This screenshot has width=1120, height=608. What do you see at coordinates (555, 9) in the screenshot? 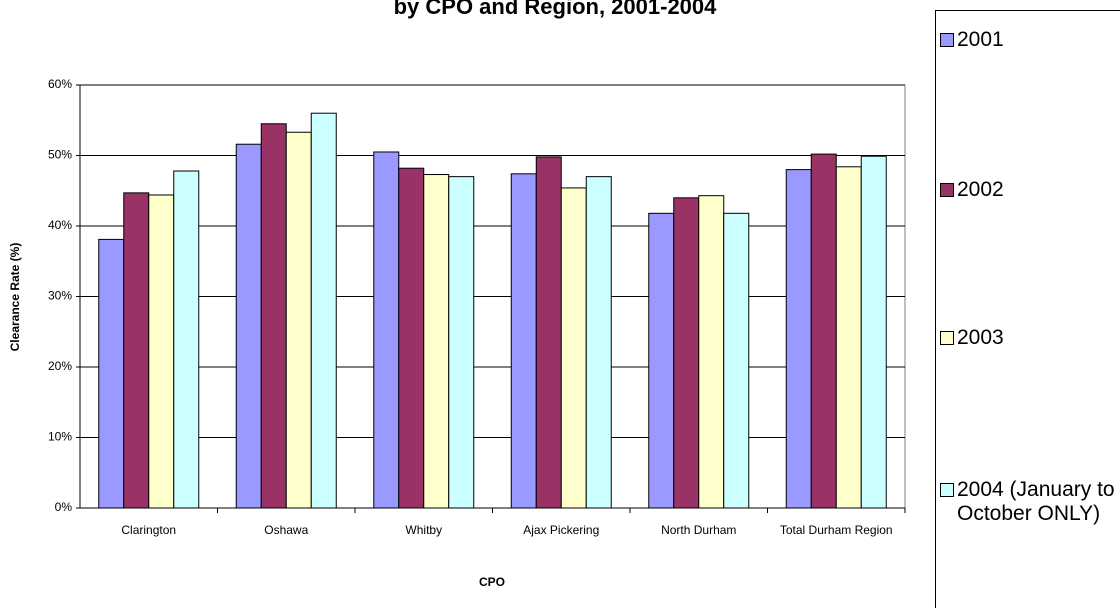
I see `chart-title: by CPO and Region, 2001-2004` at bounding box center [555, 9].